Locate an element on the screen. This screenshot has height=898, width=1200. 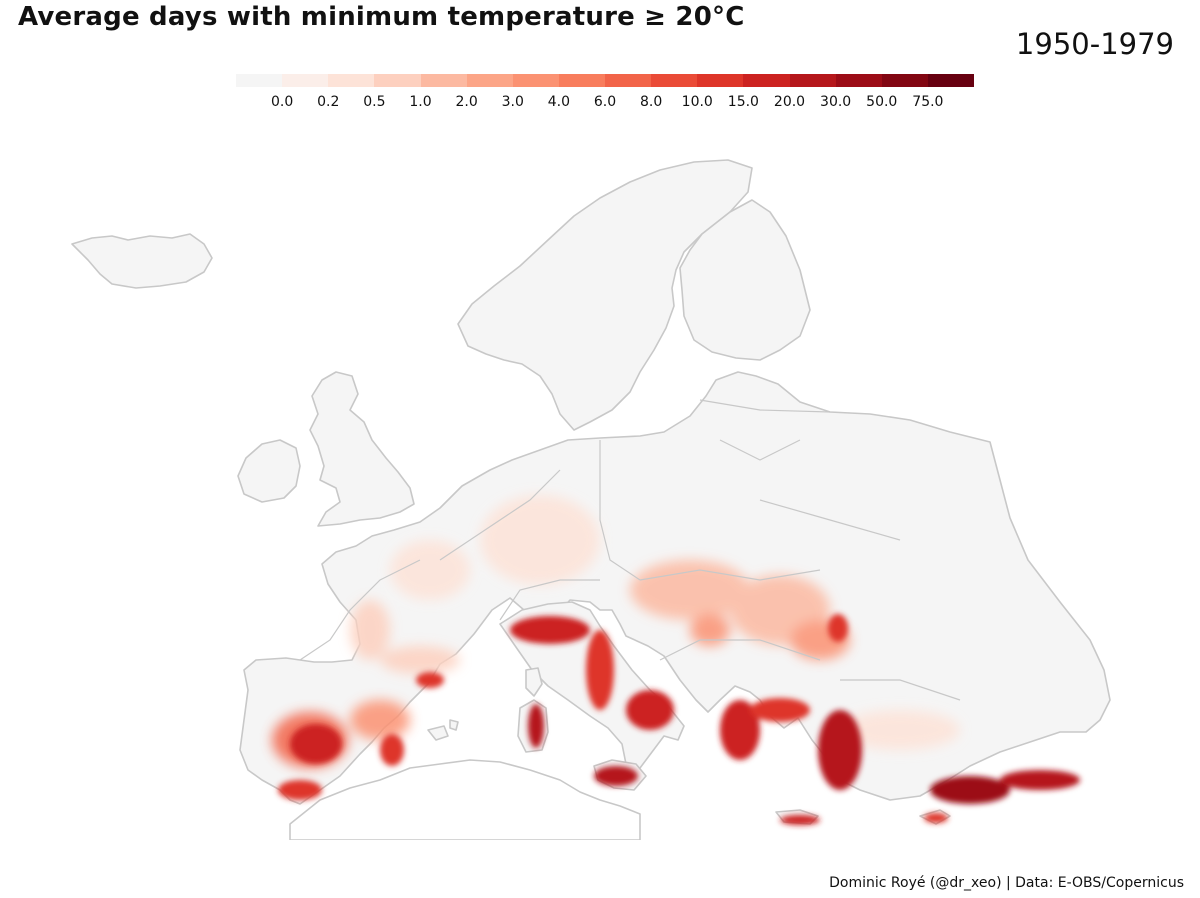
legend-break-label: 75.0 is located at coordinates (928, 102).